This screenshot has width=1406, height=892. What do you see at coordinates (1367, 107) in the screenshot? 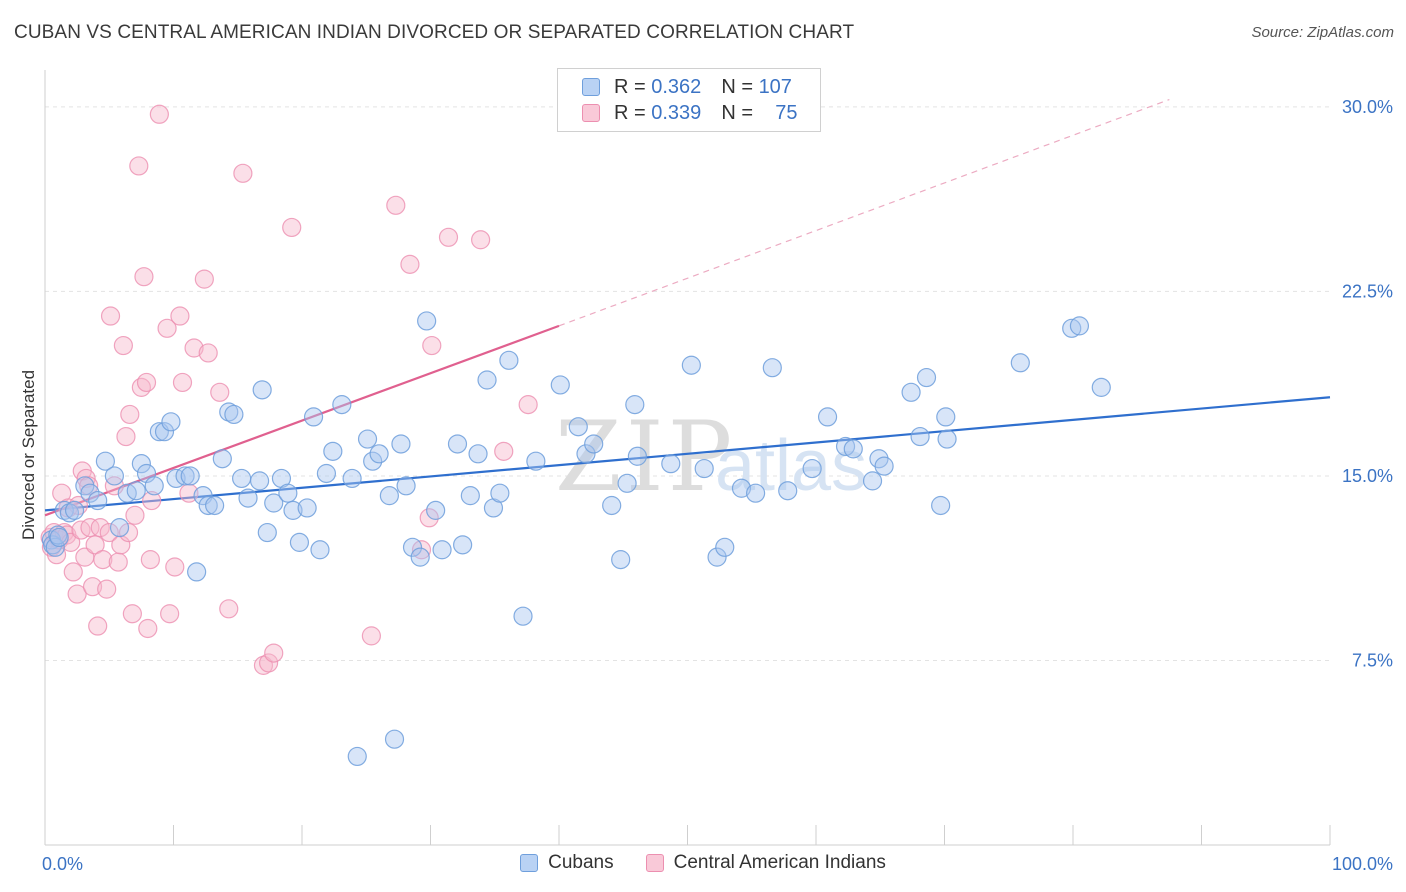
I see `y-tick-label: 30.0%` at bounding box center [1367, 107].